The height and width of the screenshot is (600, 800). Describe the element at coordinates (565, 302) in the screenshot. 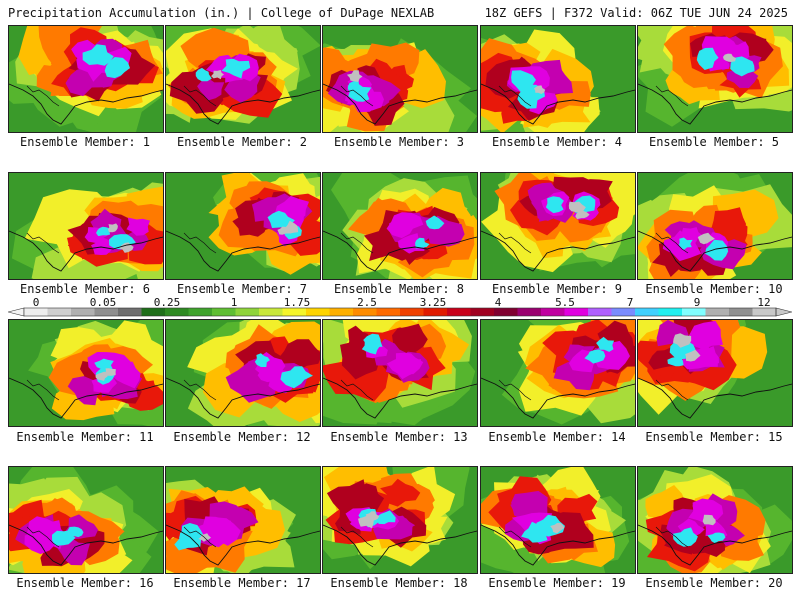

I see `colorbar-label: 5.5` at that location.